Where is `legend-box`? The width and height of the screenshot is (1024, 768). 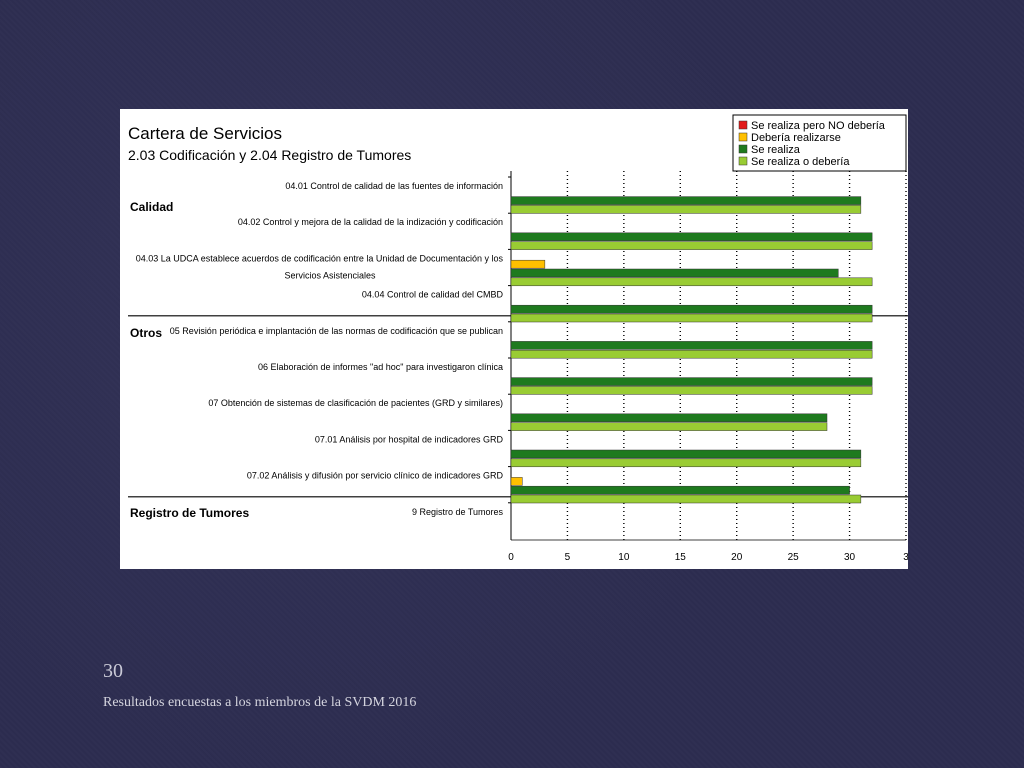 legend-box is located at coordinates (819, 143).